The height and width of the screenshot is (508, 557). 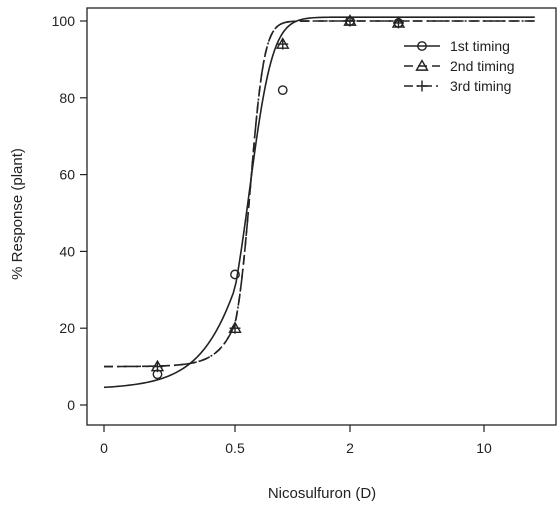 I want to click on y-tick-label: 100, so click(x=64, y=21).